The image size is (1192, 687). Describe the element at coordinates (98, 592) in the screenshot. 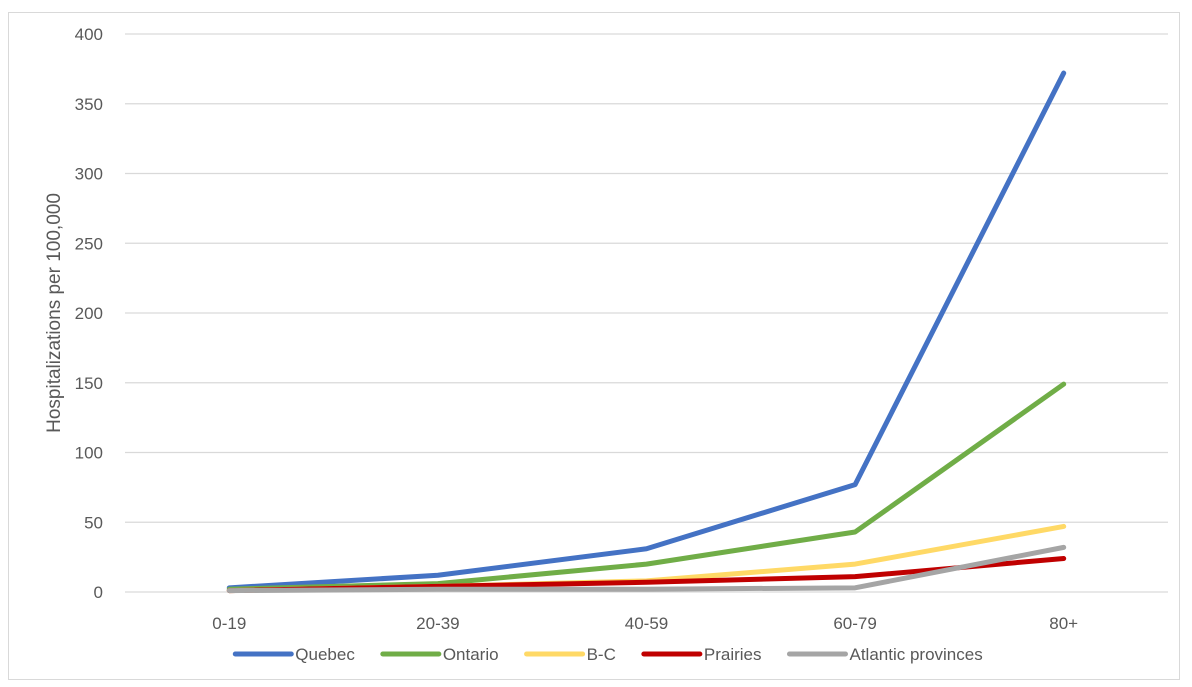

I see `y-tick-label: 0` at that location.